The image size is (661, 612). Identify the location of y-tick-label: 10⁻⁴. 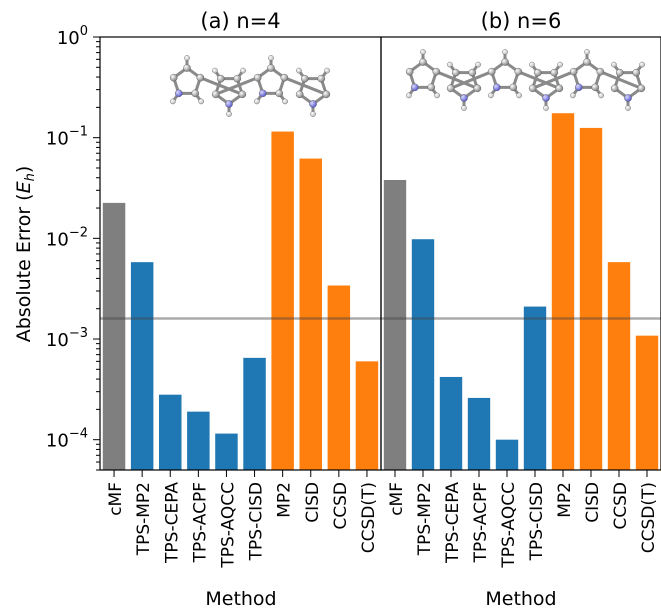
(67, 439).